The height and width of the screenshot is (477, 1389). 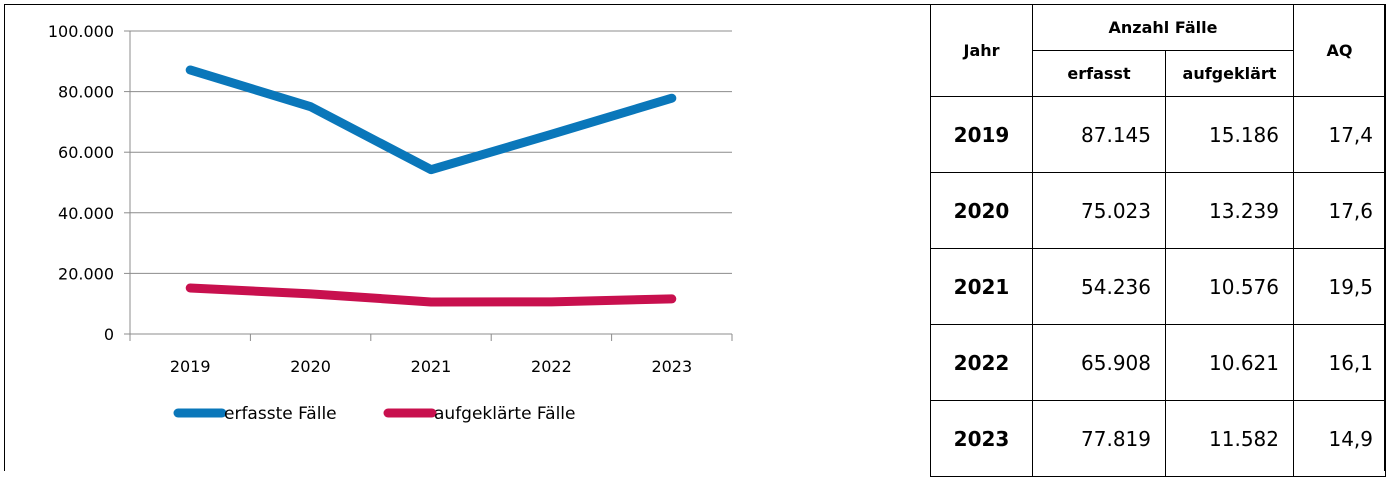 What do you see at coordinates (981, 50) in the screenshot?
I see `header-year: Jahr` at bounding box center [981, 50].